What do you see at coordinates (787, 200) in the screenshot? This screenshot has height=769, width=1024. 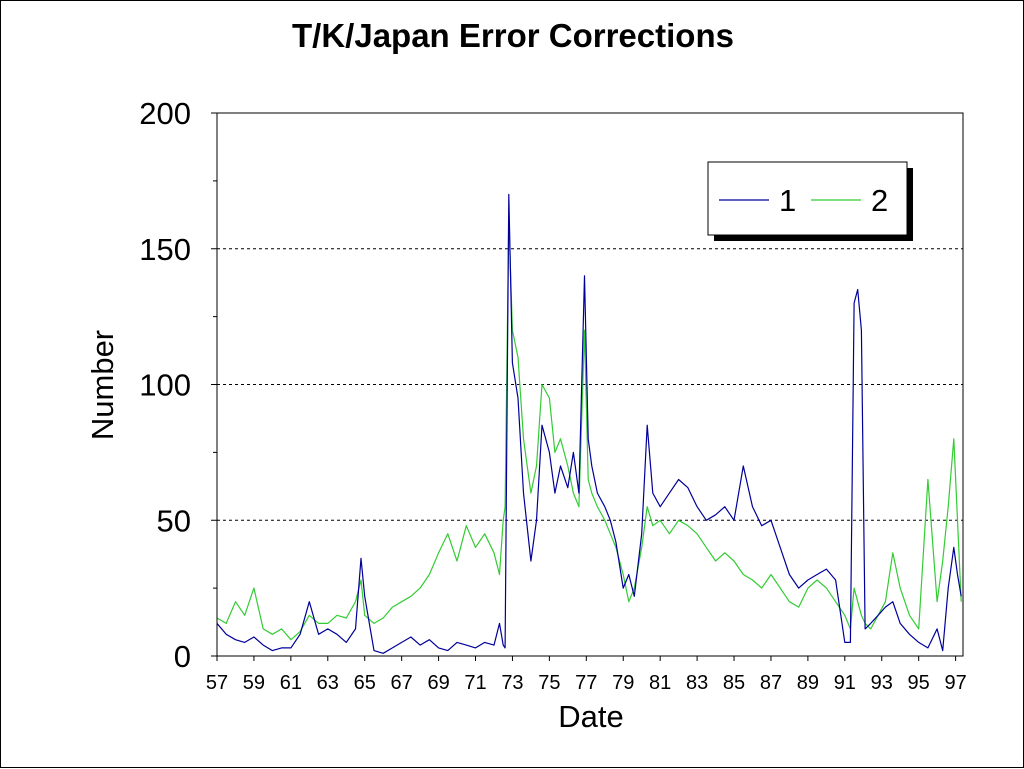 I see `legend-label-1: 1` at bounding box center [787, 200].